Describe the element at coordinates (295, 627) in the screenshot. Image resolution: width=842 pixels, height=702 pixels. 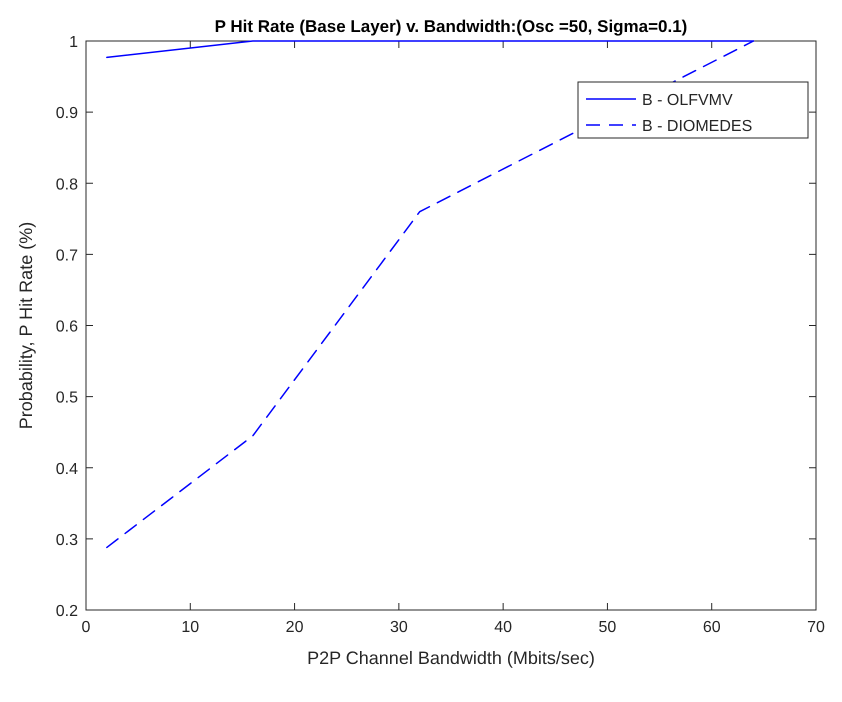
I see `x-tick-label: 20` at that location.